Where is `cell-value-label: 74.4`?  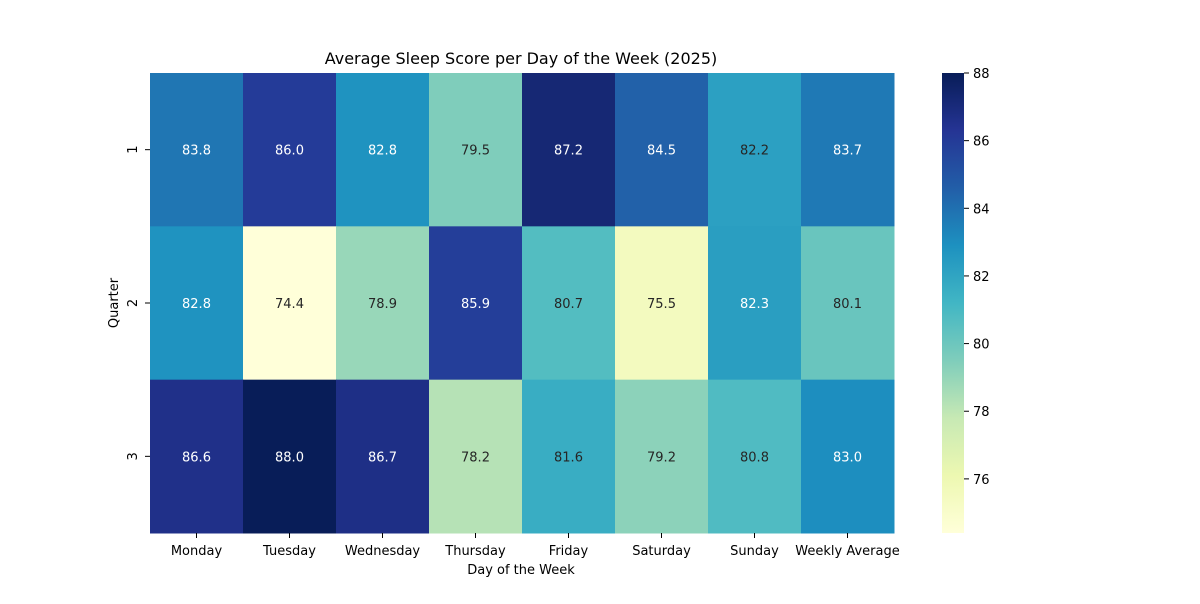
cell-value-label: 74.4 is located at coordinates (289, 304).